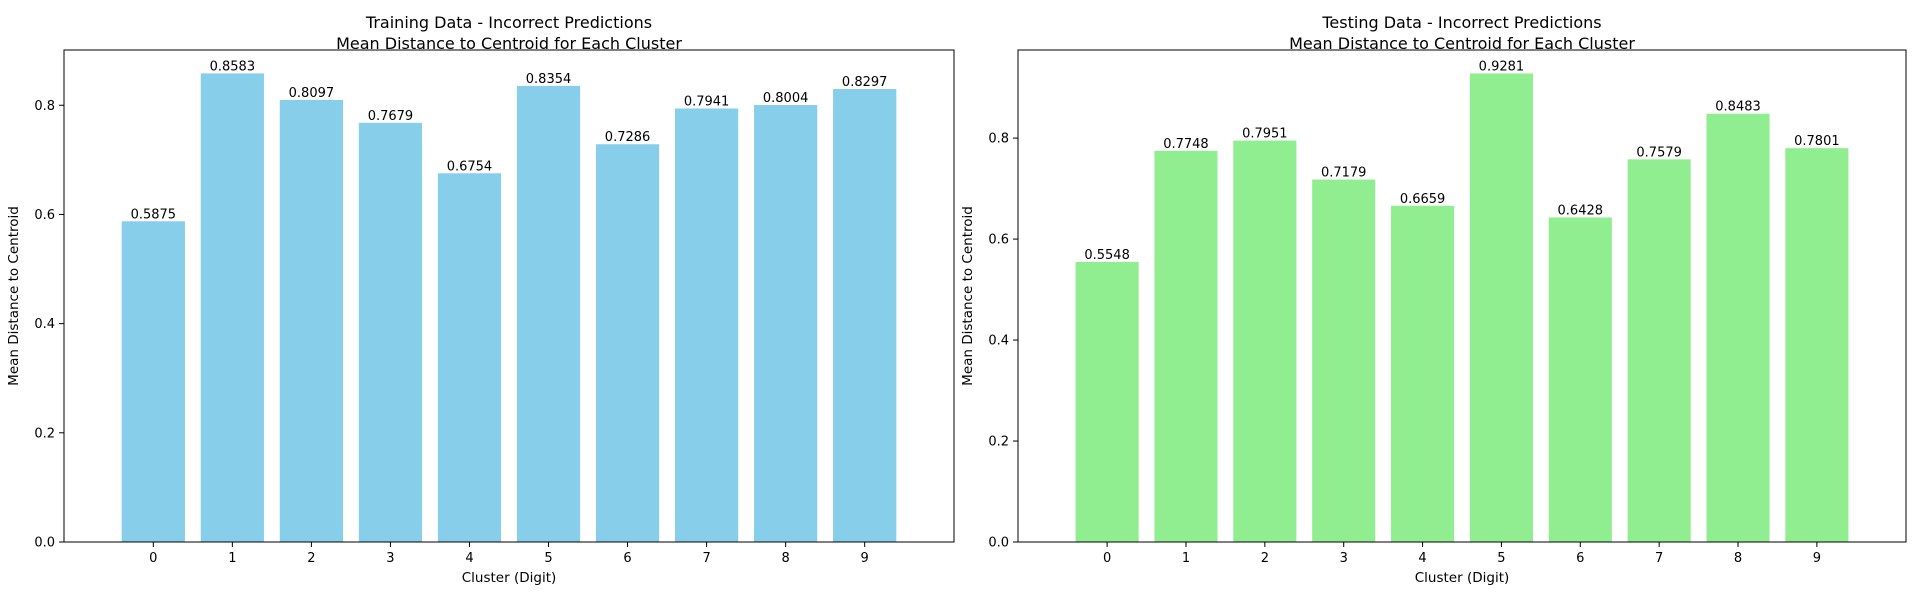 This screenshot has height=605, width=1920. Describe the element at coordinates (1344, 173) in the screenshot. I see `bar-value-label: 0.7179` at that location.